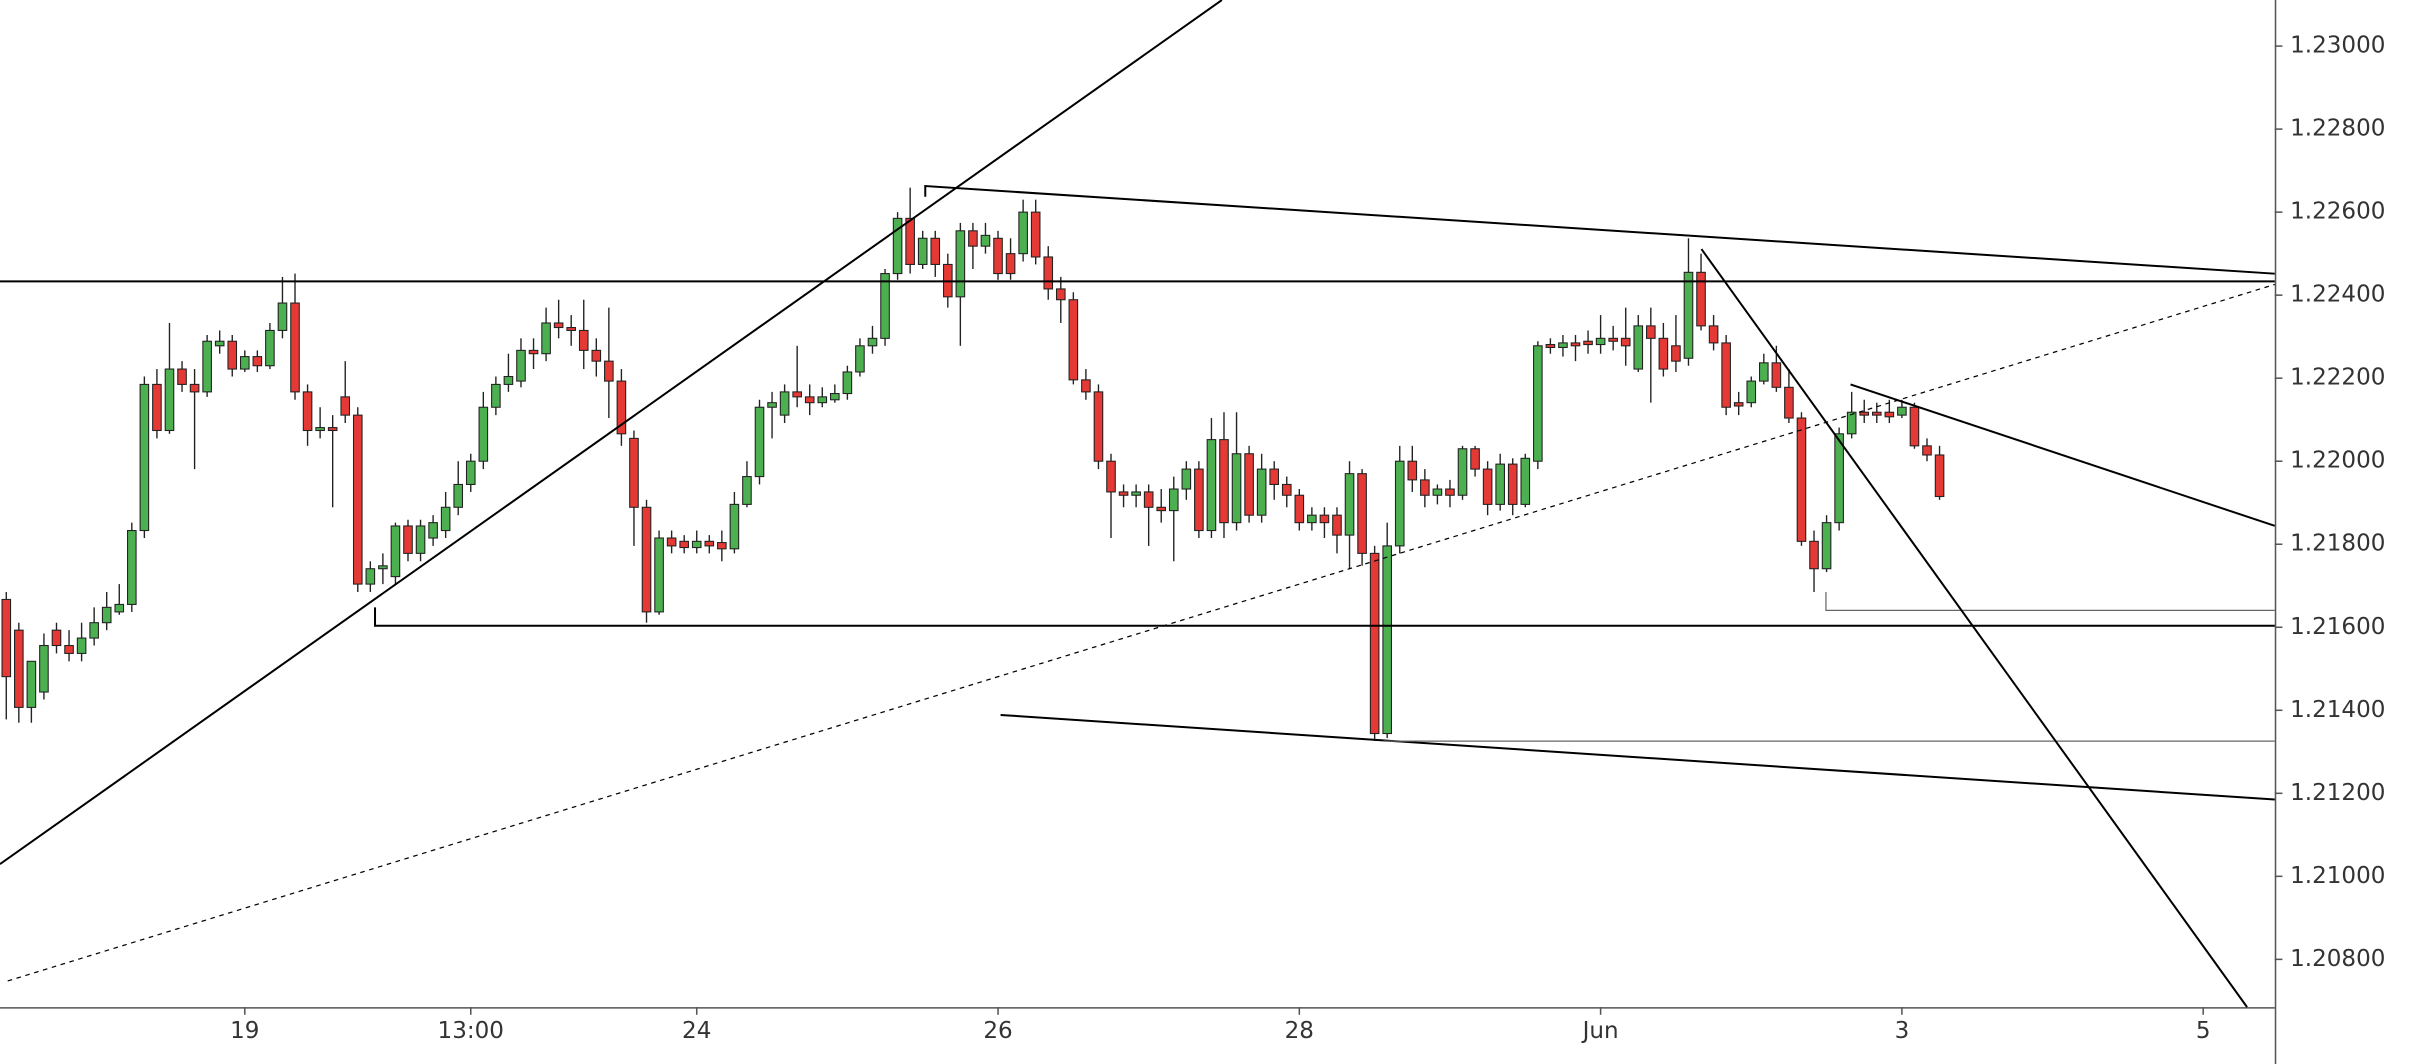 This screenshot has height=1064, width=2410. Describe the element at coordinates (2337, 378) in the screenshot. I see `y-tick-label: 1.22200` at that location.